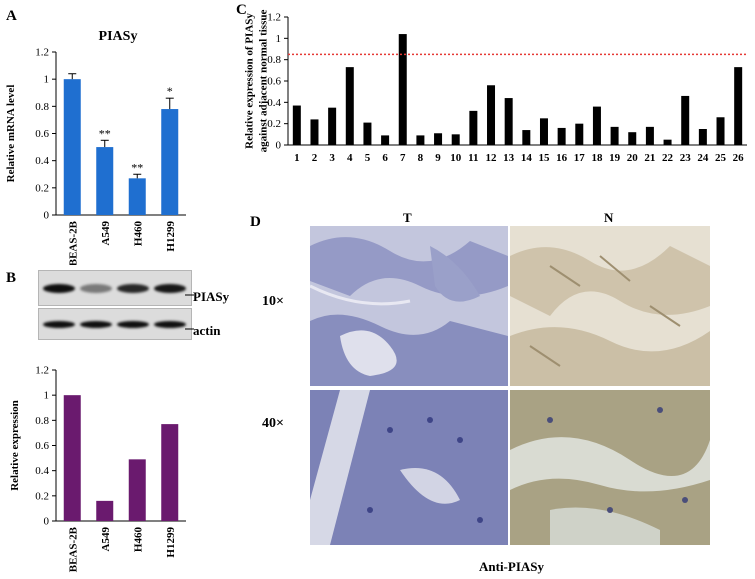 The height and width of the screenshot is (579, 755). What do you see at coordinates (189, 312) in the screenshot?
I see `blot-label-ticks` at bounding box center [189, 312].